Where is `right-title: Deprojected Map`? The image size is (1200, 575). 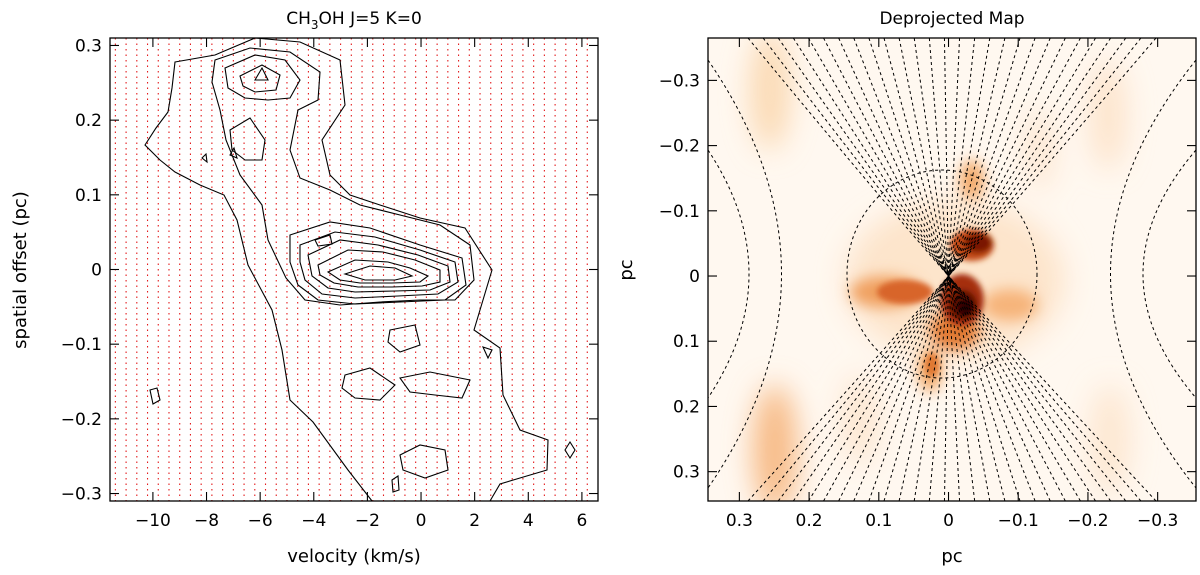 right-title: Deprojected Map is located at coordinates (951, 19).